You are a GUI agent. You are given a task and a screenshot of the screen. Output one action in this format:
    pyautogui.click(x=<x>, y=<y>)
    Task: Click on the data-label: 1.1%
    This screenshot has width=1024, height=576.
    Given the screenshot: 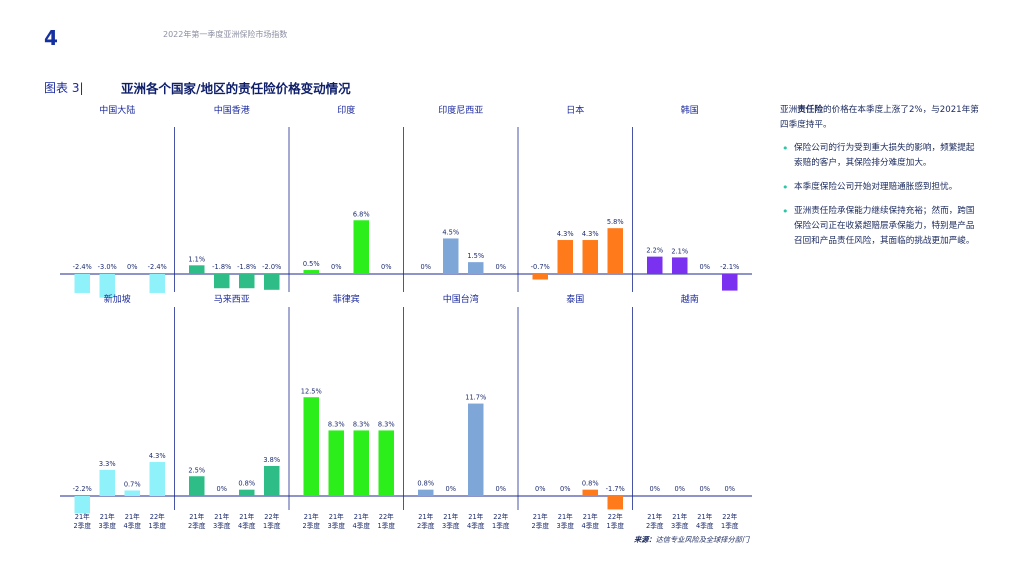 What is the action you would take?
    pyautogui.click(x=196, y=259)
    